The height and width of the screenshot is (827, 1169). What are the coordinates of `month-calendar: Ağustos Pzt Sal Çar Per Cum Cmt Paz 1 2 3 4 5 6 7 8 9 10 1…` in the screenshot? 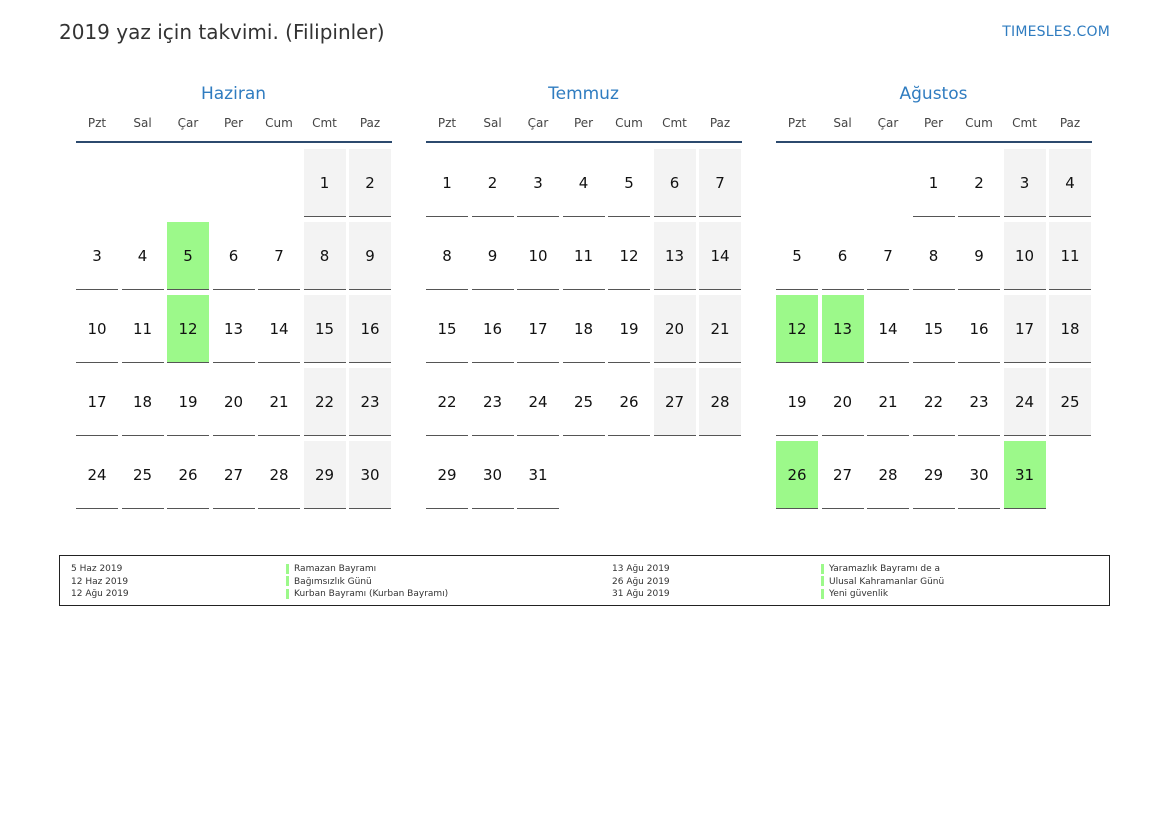 It's located at (934, 295).